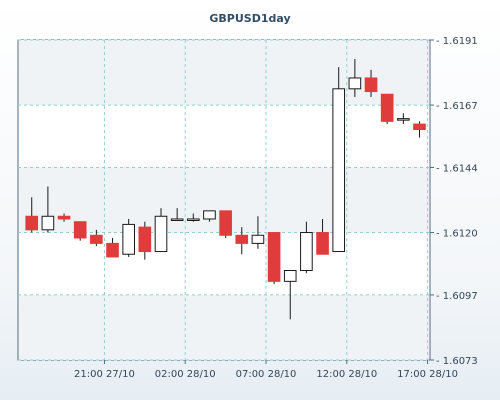 The width and height of the screenshot is (500, 400). What do you see at coordinates (457, 361) in the screenshot?
I see `y-tick-label: - 1.6073` at bounding box center [457, 361].